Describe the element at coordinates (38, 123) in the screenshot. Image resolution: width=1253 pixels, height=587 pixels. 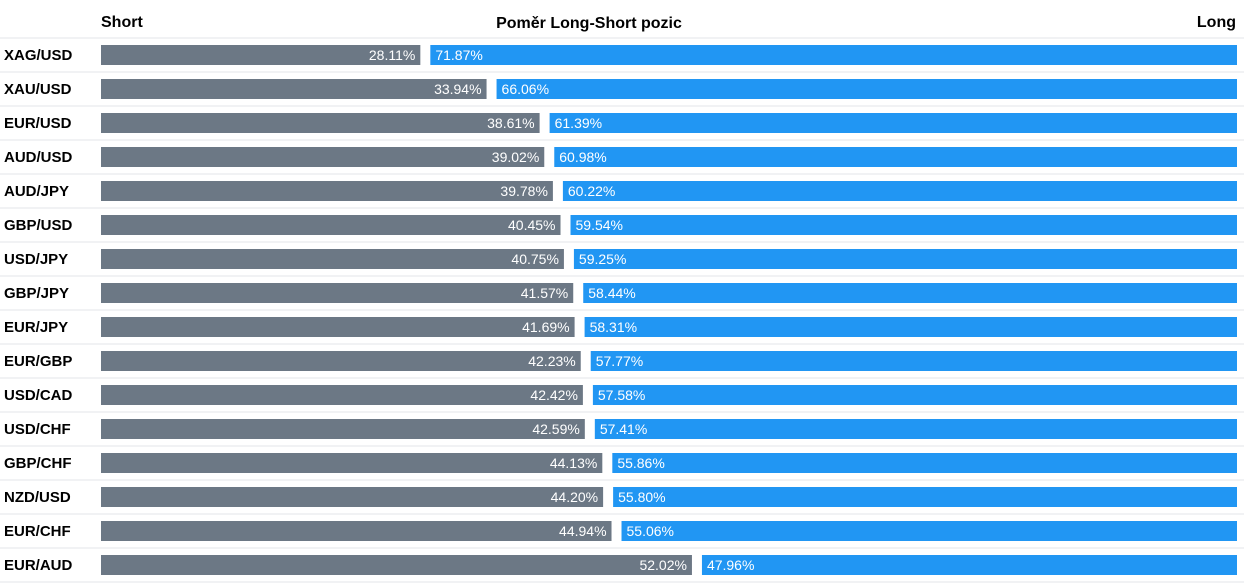
I see `category-label: EUR/USD` at that location.